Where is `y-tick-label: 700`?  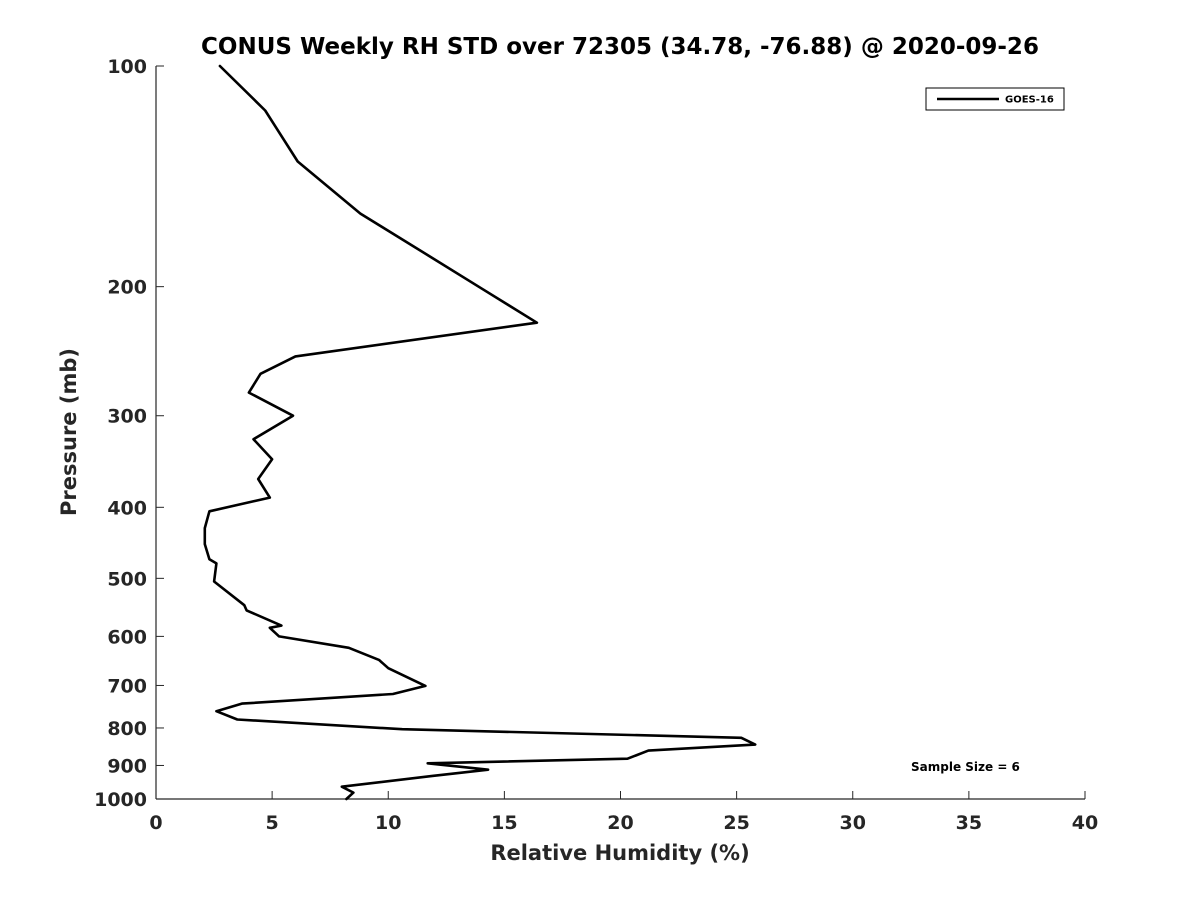
y-tick-label: 700 is located at coordinates (127, 686).